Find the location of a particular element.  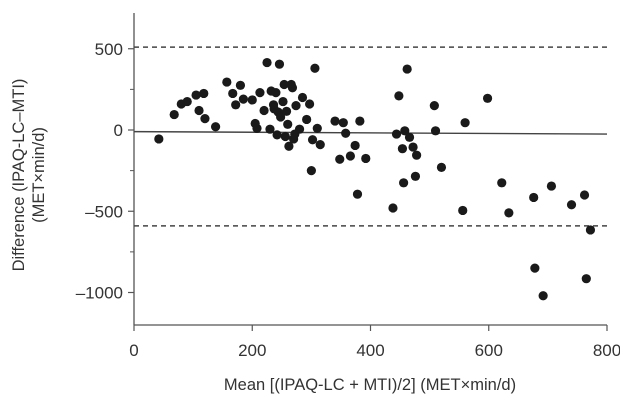

y-axis-title-line1: Difference (IPAQ-LC–MTI) is located at coordinates (19, 175).